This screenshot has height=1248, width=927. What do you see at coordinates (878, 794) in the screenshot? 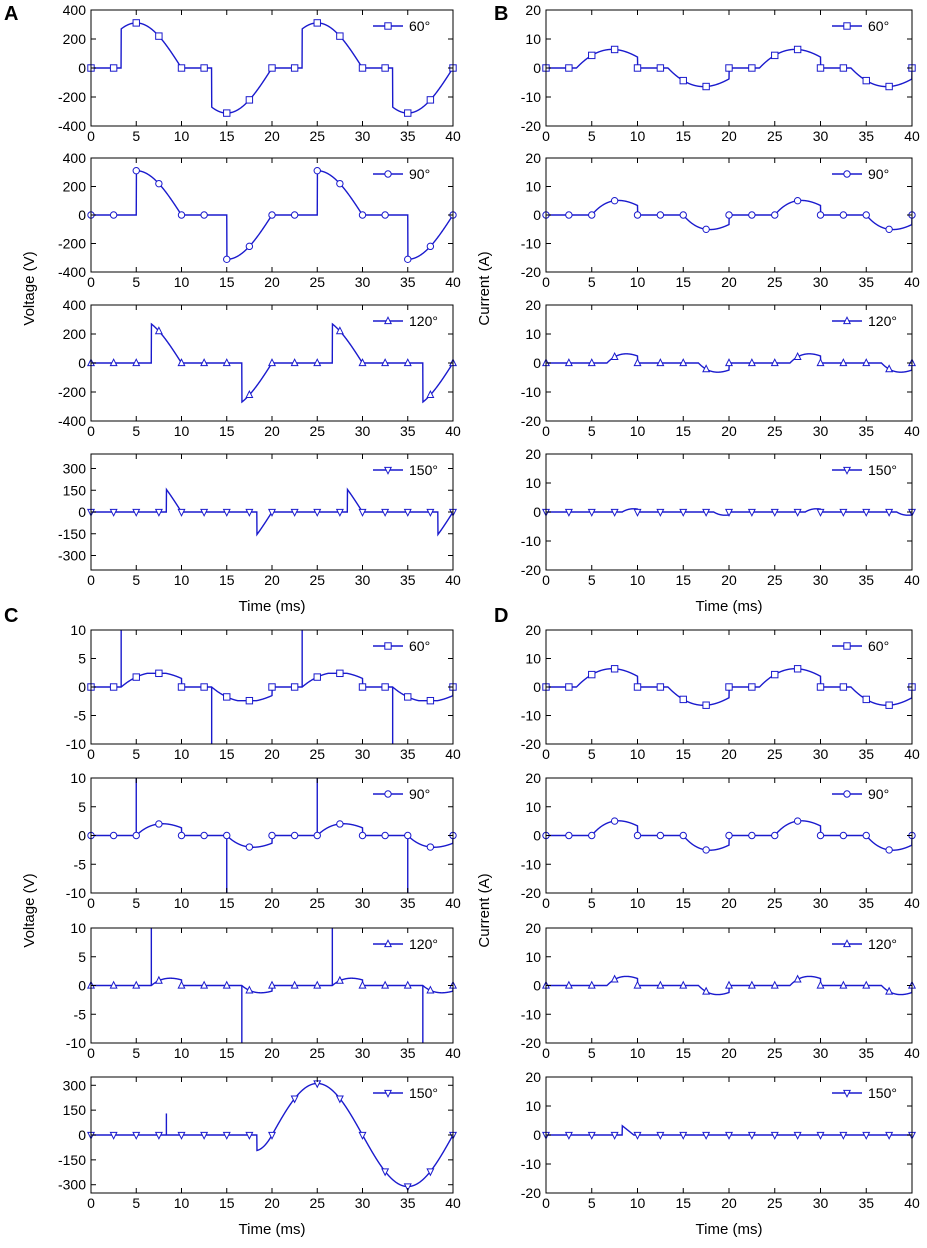
I see `legend-label: 90°` at bounding box center [878, 794].